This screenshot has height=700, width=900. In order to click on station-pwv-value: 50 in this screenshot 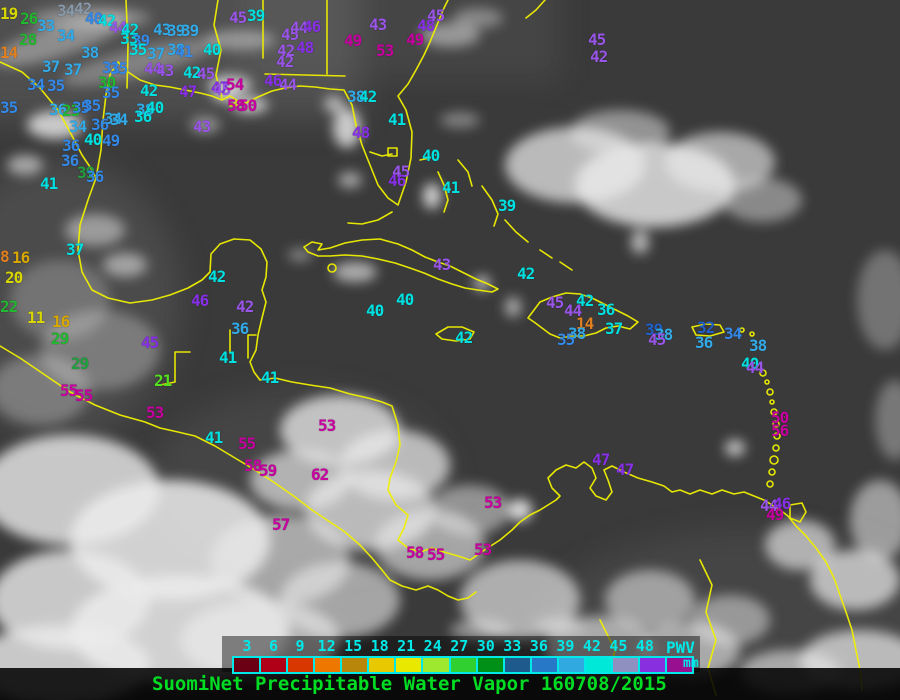, I will do `click(248, 105)`.